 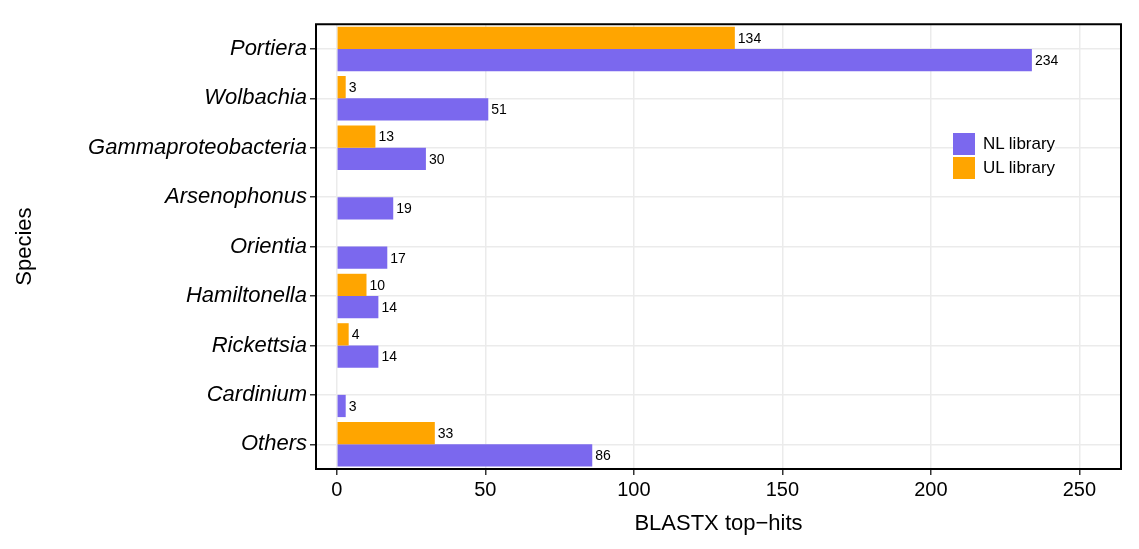 What do you see at coordinates (782, 488) in the screenshot?
I see `x-tick-label: 150` at bounding box center [782, 488].